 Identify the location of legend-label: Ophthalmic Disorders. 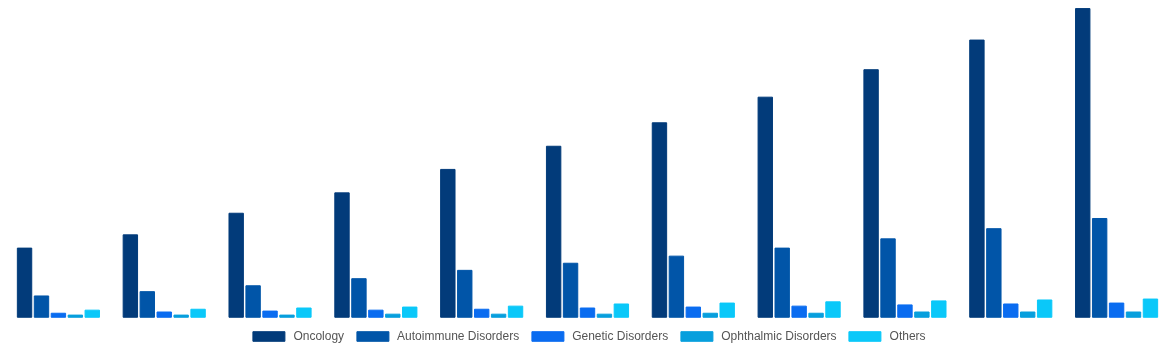
(779, 336).